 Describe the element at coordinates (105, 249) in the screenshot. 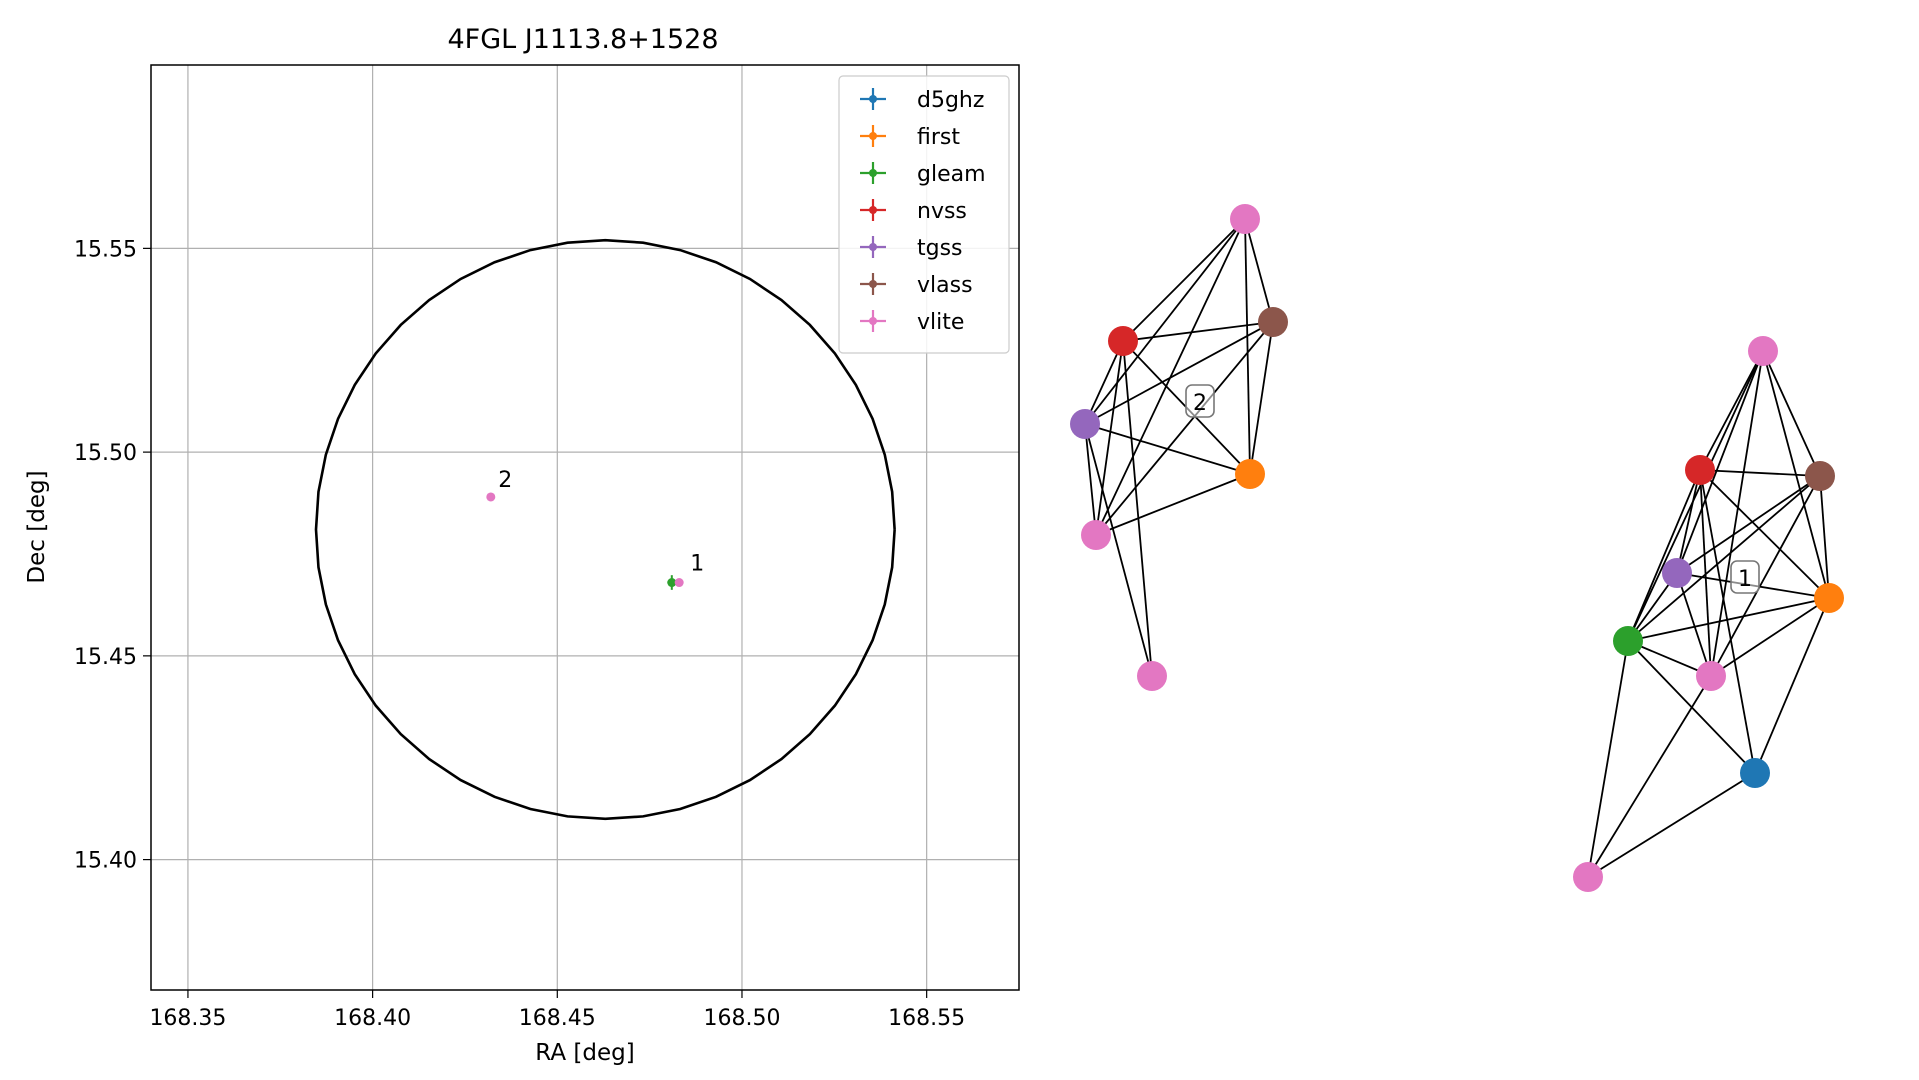

I see `y-tick-label: 15.55` at that location.